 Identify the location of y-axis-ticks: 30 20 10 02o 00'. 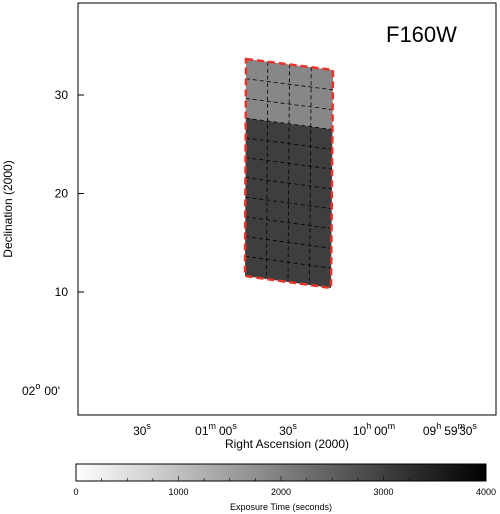
(53, 243).